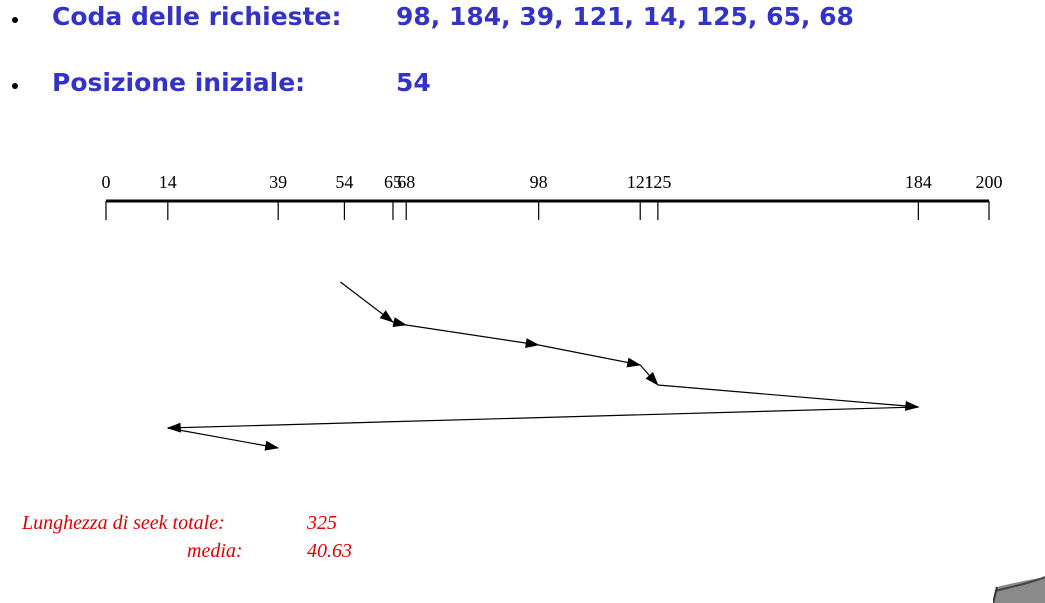  I want to click on average-seek-value: 40.63, so click(329, 551).